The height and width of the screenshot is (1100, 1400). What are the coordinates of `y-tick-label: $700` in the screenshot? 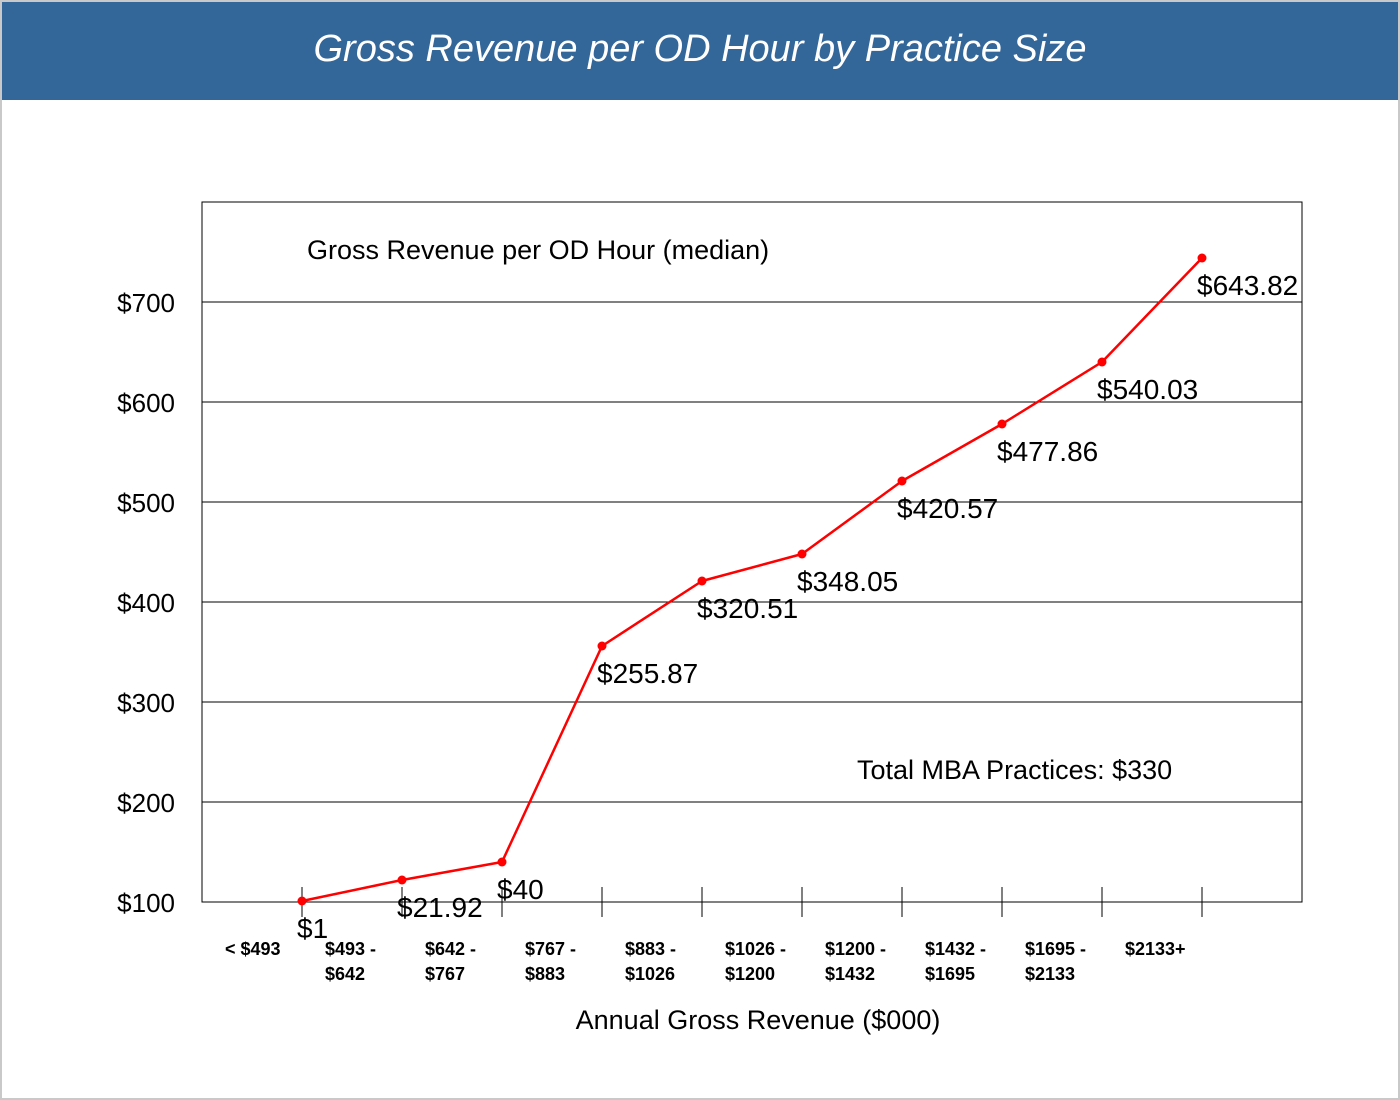 It's located at (146, 303).